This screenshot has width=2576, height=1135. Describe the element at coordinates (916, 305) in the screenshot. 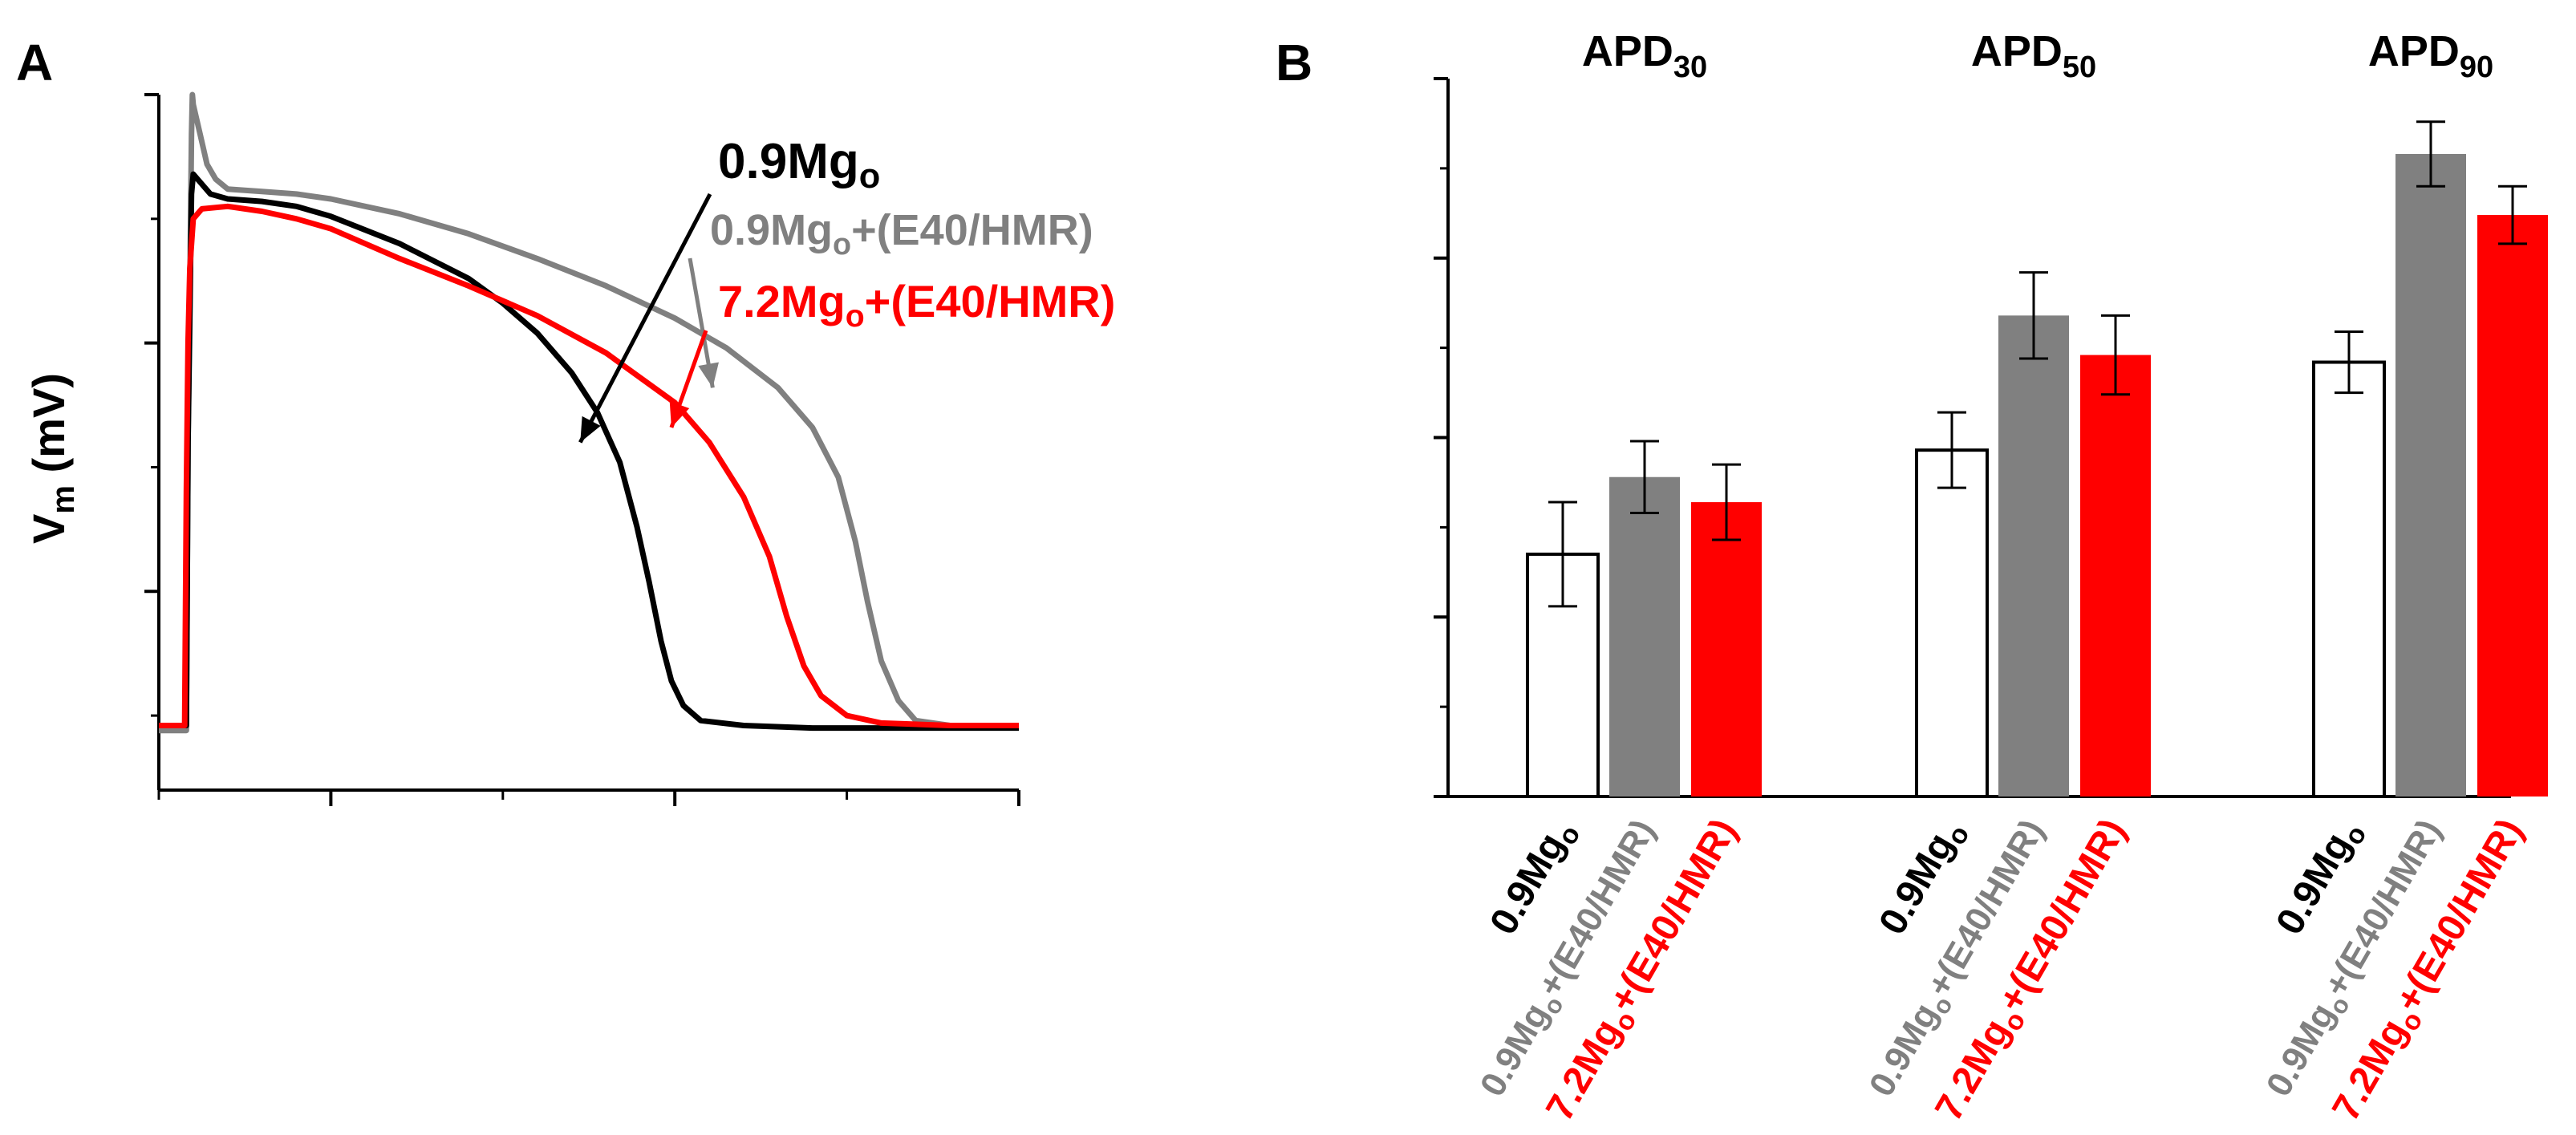

I see `legend-label-2: 7.2Mgo+(E40/HMR)` at that location.